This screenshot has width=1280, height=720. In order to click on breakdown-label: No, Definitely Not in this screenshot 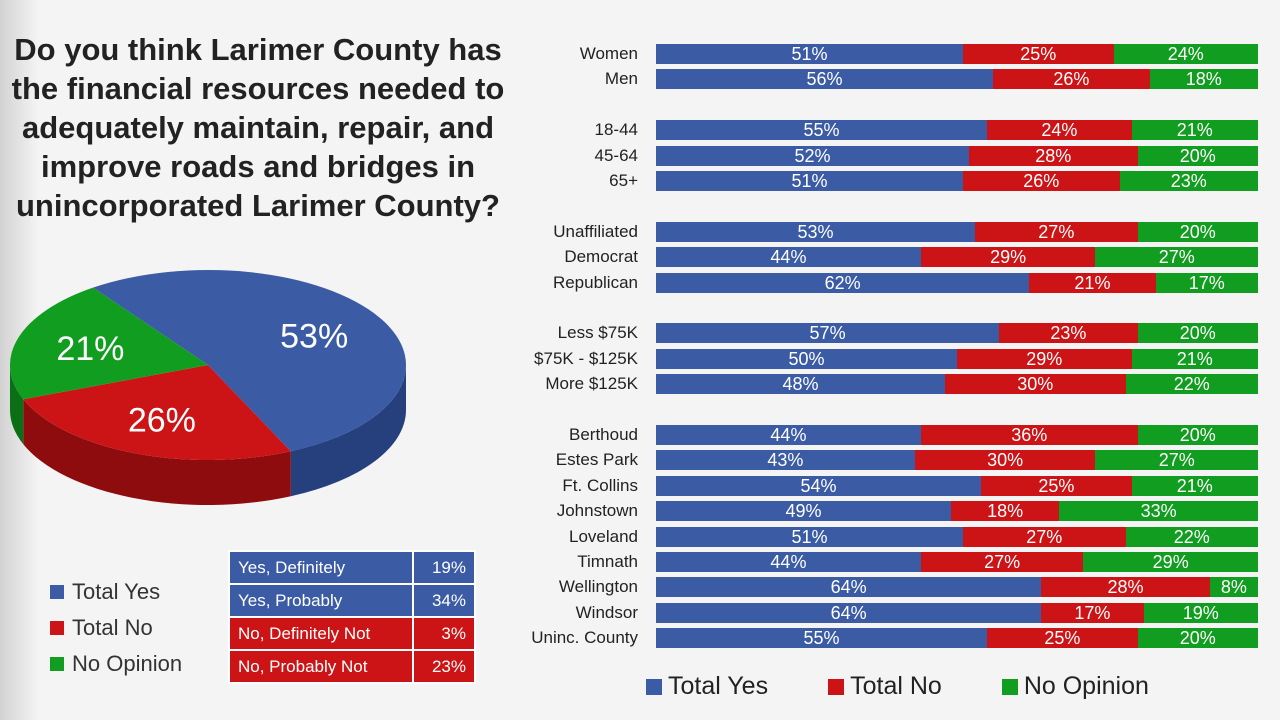, I will do `click(321, 633)`.